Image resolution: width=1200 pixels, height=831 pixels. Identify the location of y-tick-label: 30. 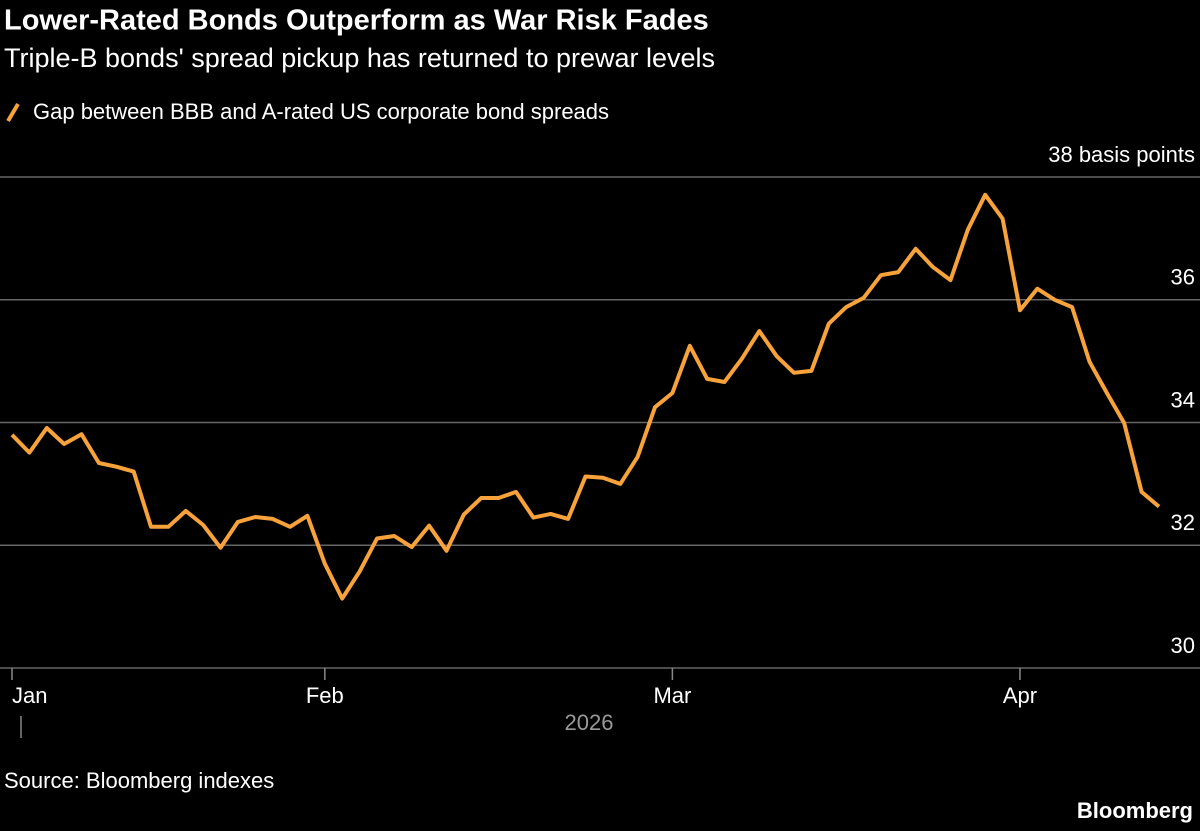
(1183, 645).